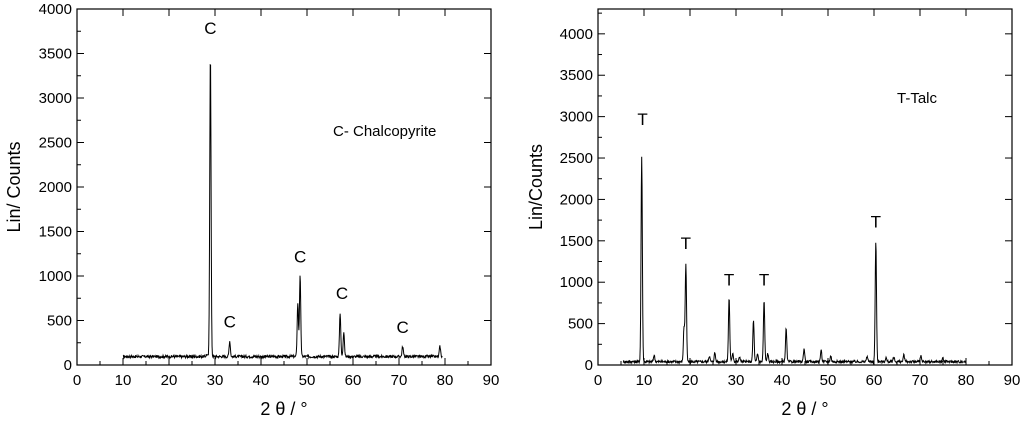  What do you see at coordinates (384, 131) in the screenshot?
I see `legend-annotation: C- Chalcopyrite` at bounding box center [384, 131].